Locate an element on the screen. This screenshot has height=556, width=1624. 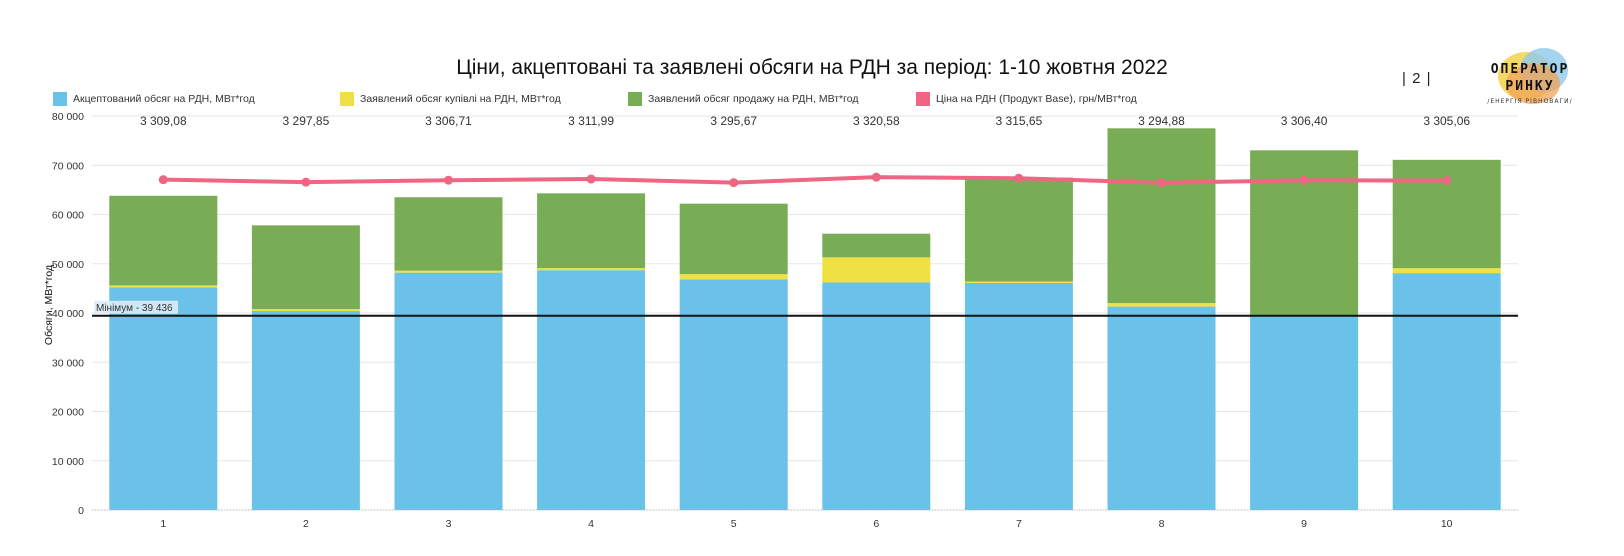
legend-swatch-accepted is located at coordinates (60, 99).